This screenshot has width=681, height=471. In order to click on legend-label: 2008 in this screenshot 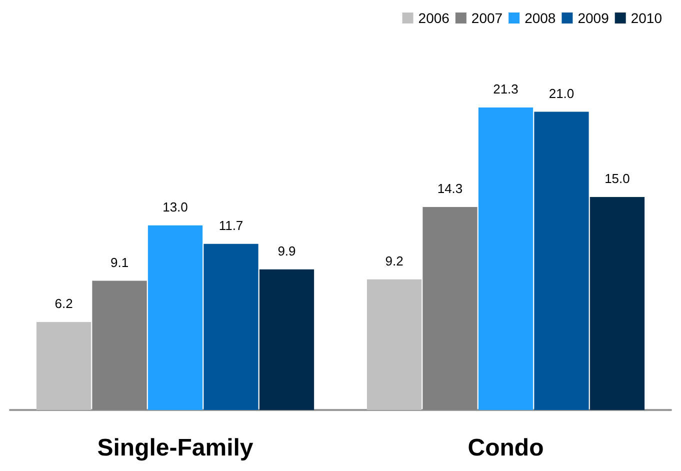, I will do `click(540, 18)`.